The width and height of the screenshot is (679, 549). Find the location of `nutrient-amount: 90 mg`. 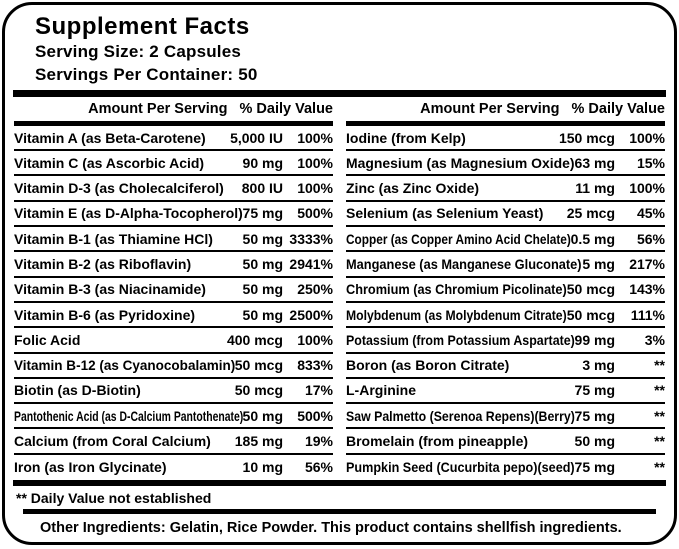

nutrient-amount: 90 mg is located at coordinates (262, 162).